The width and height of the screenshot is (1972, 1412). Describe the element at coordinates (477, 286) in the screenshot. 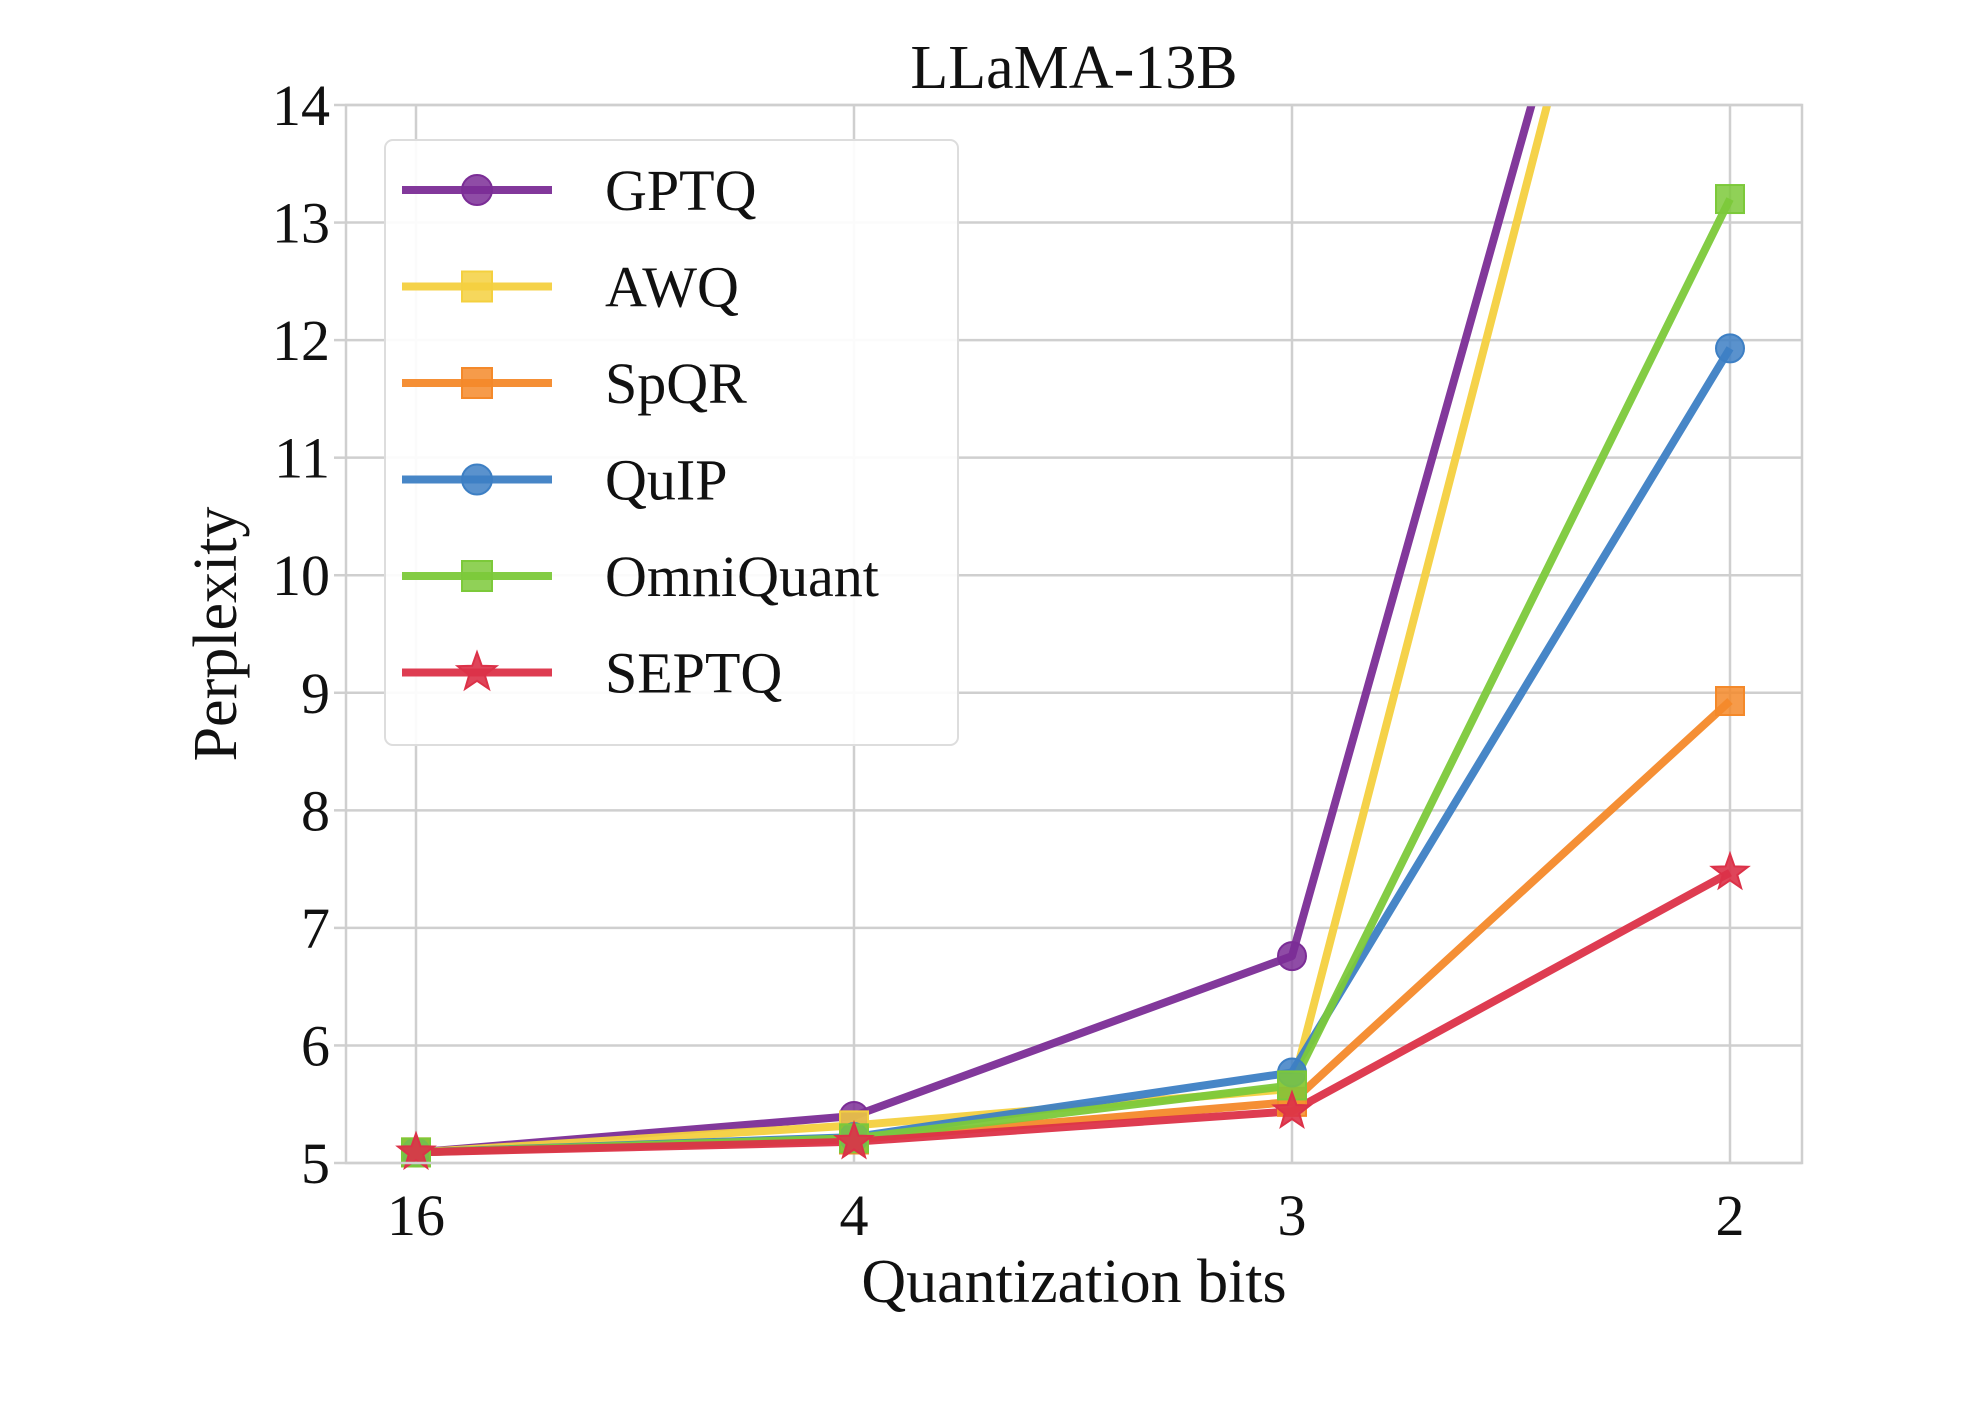

I see `legend-marker-awq` at that location.